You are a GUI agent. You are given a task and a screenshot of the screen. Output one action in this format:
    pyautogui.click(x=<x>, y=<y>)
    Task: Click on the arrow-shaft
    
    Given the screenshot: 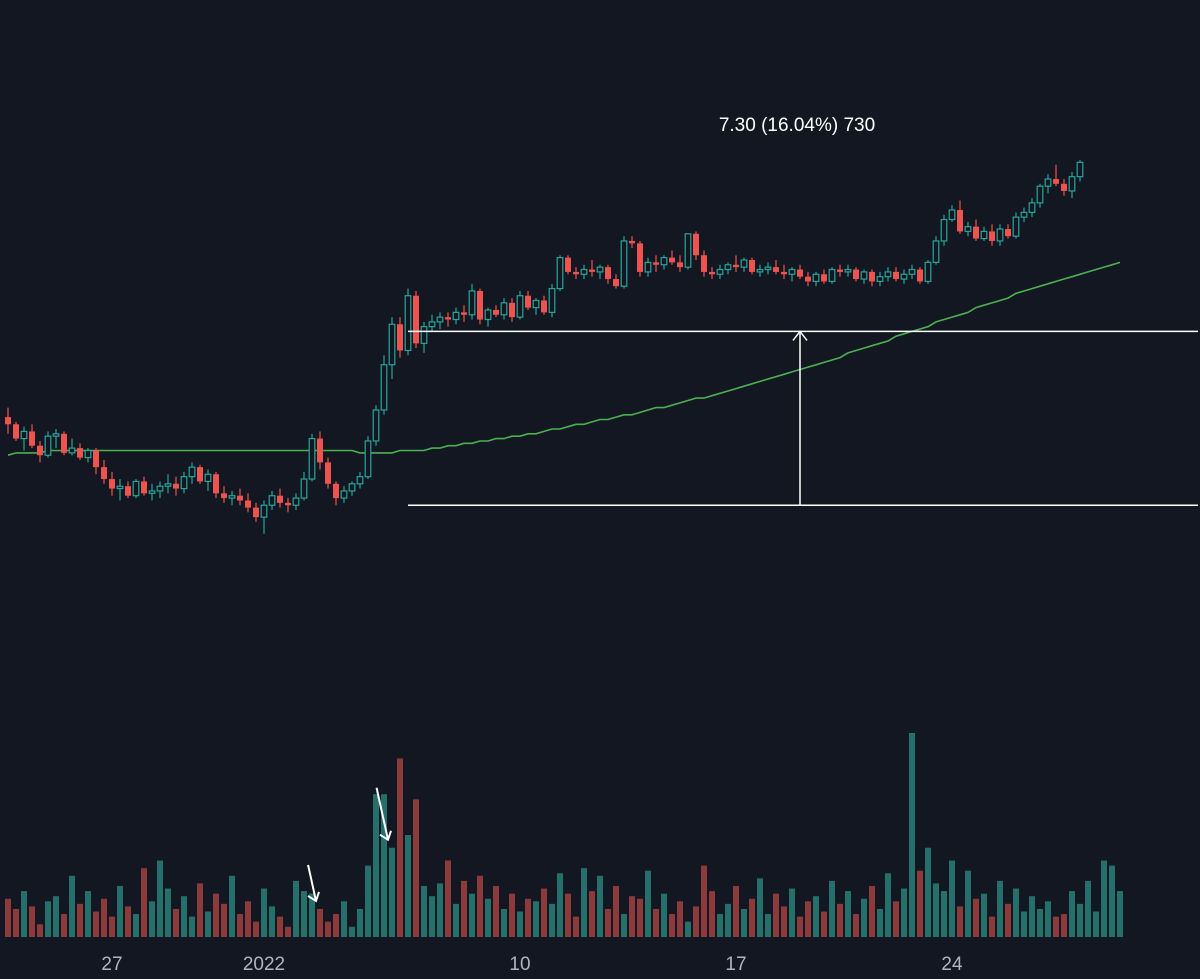 What is the action you would take?
    pyautogui.click(x=382, y=813)
    